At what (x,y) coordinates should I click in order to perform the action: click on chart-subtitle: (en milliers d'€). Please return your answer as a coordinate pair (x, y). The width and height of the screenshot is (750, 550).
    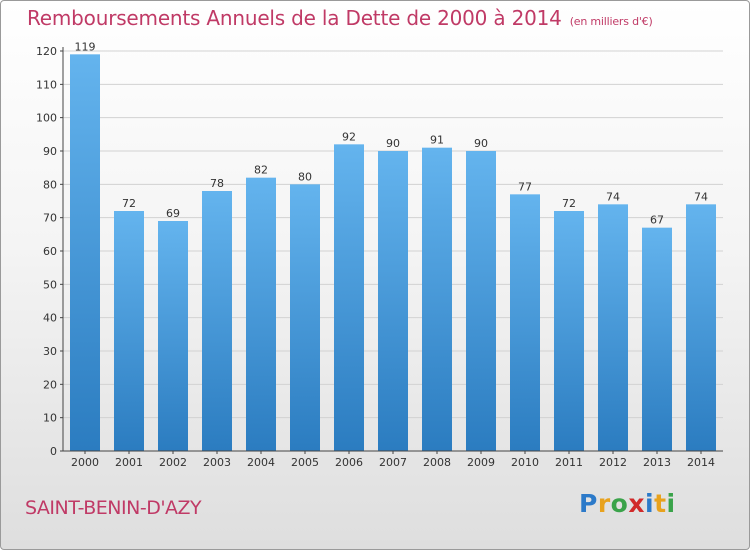
    Looking at the image, I should click on (611, 21).